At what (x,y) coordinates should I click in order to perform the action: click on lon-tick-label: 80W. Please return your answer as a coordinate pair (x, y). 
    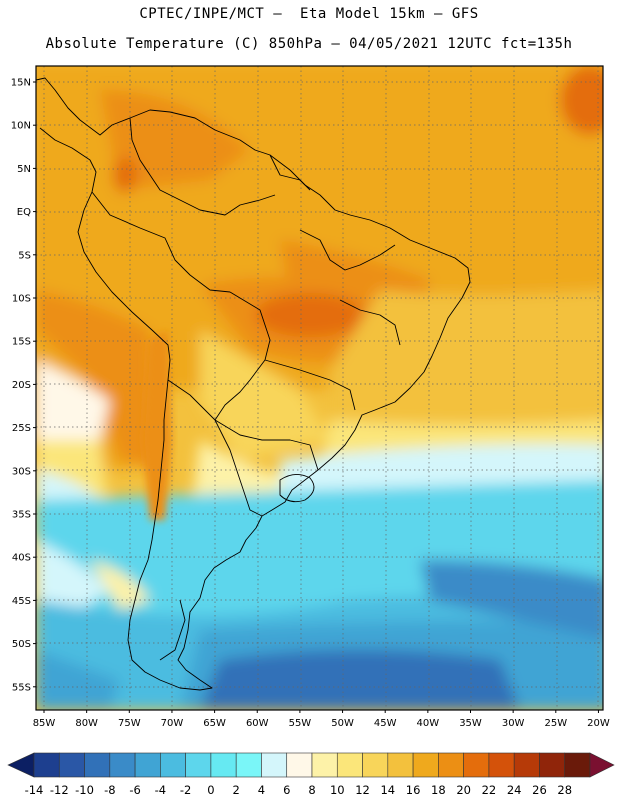
    Looking at the image, I should click on (86, 723).